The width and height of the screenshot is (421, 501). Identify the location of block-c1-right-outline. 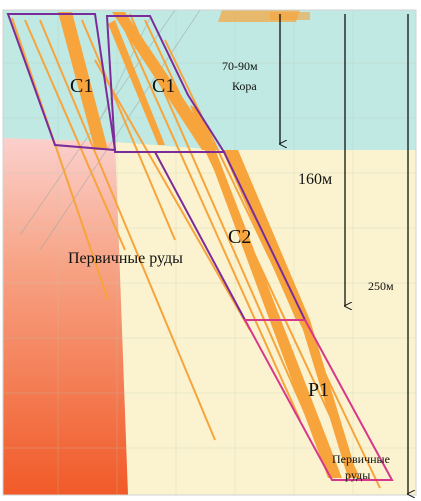
(165, 84).